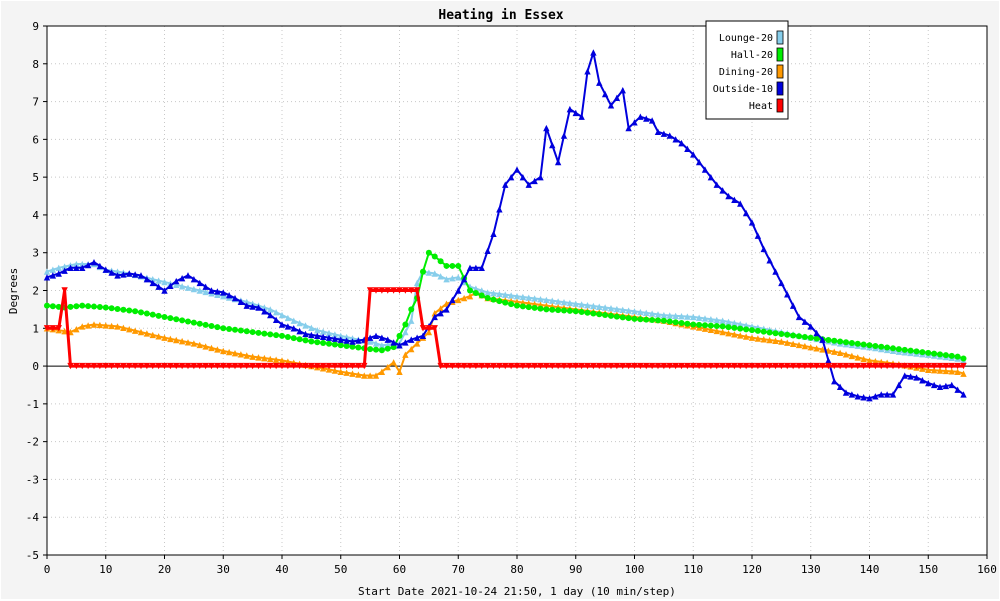 The width and height of the screenshot is (1000, 601). I want to click on legend-label-heat: Heat, so click(761, 106).